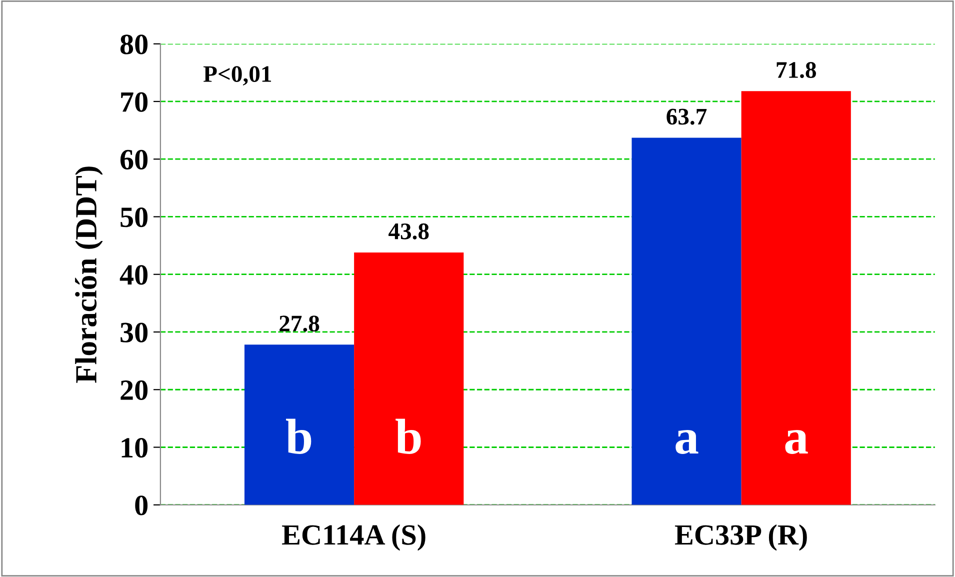 This screenshot has width=955, height=577. Describe the element at coordinates (134, 217) in the screenshot. I see `y-tick-label: 50` at that location.